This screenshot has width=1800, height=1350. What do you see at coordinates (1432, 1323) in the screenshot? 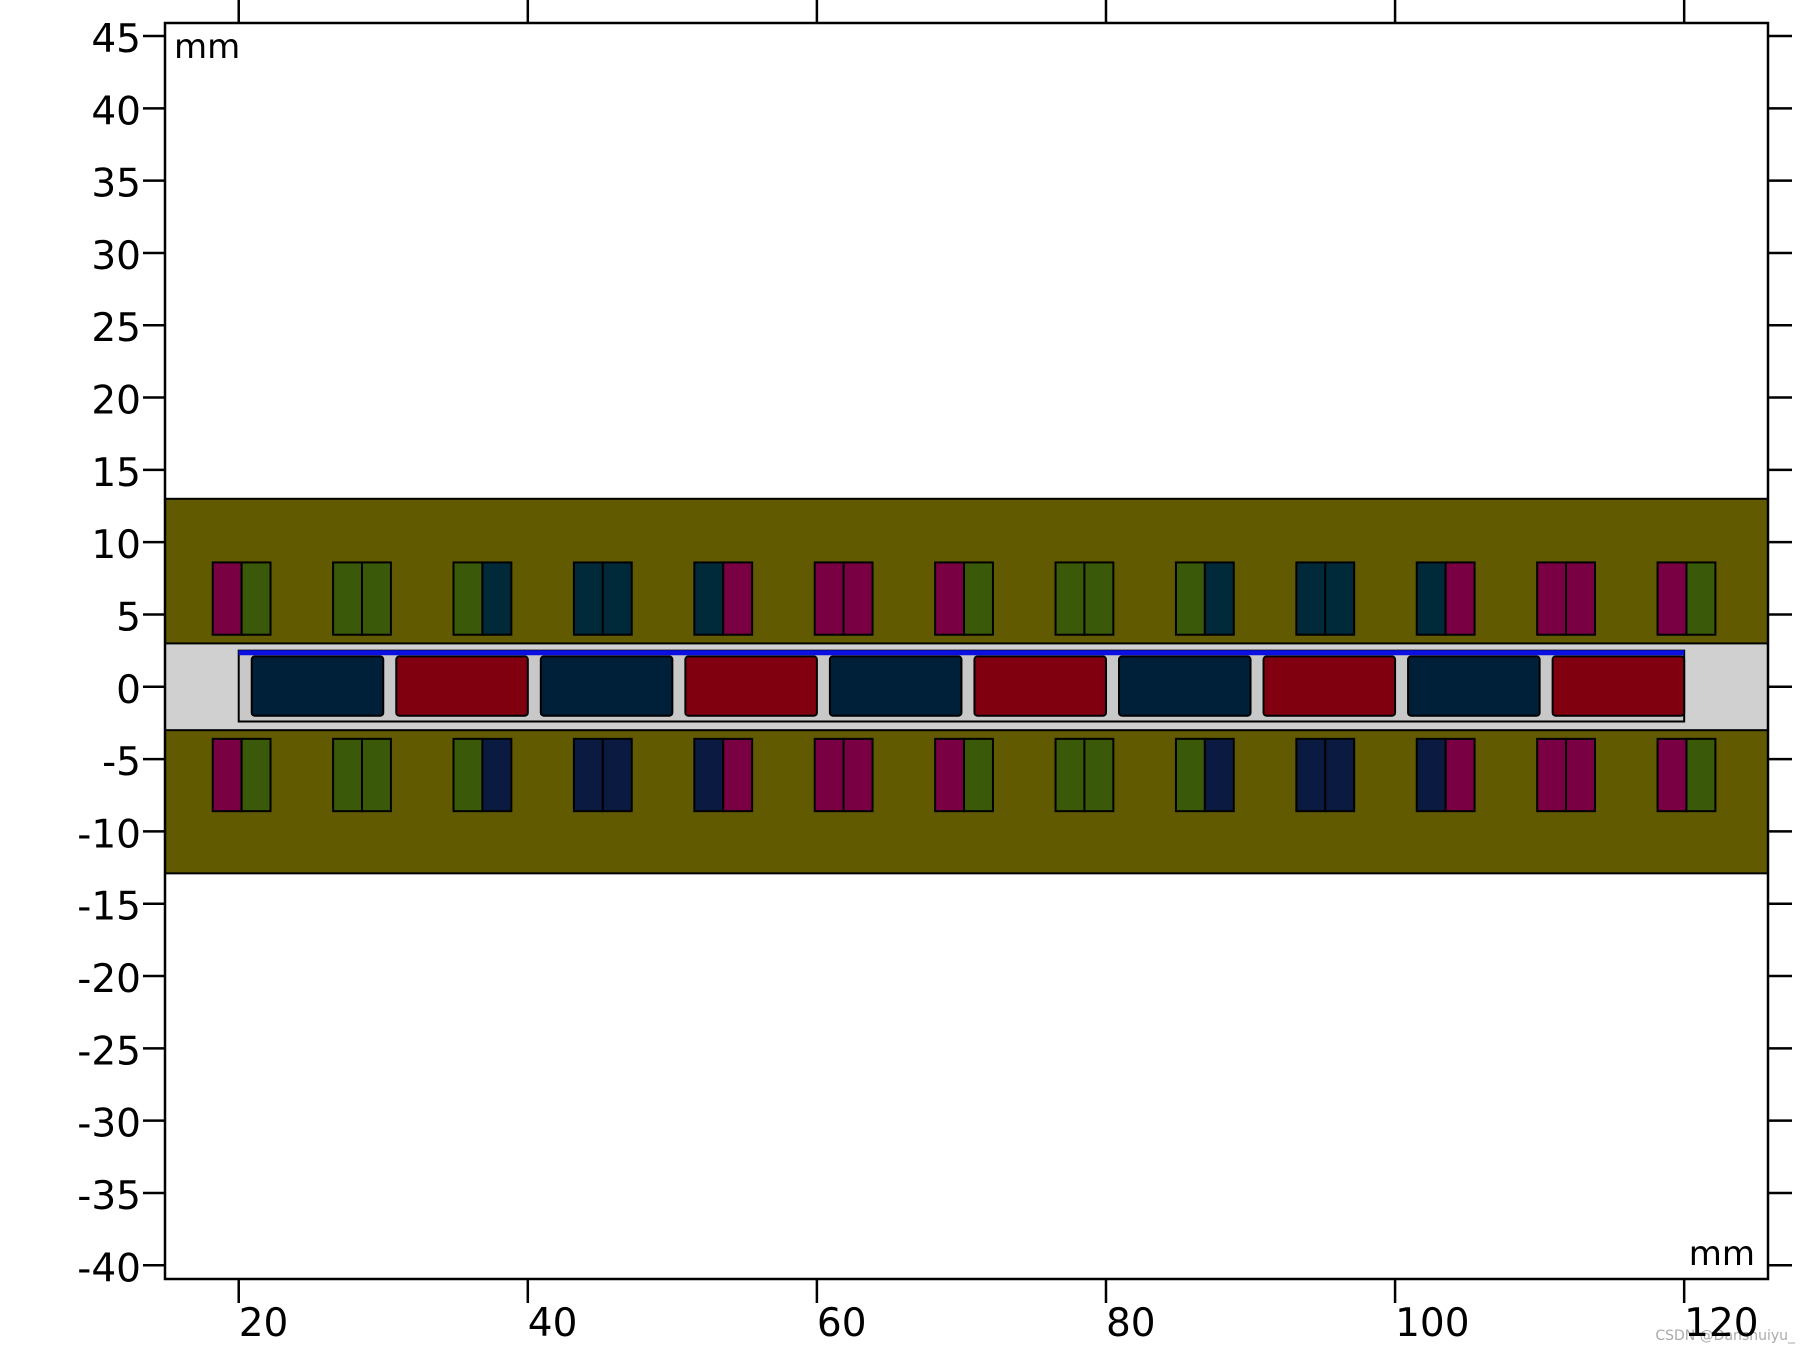
I see `x-tick-label: 100` at bounding box center [1432, 1323].